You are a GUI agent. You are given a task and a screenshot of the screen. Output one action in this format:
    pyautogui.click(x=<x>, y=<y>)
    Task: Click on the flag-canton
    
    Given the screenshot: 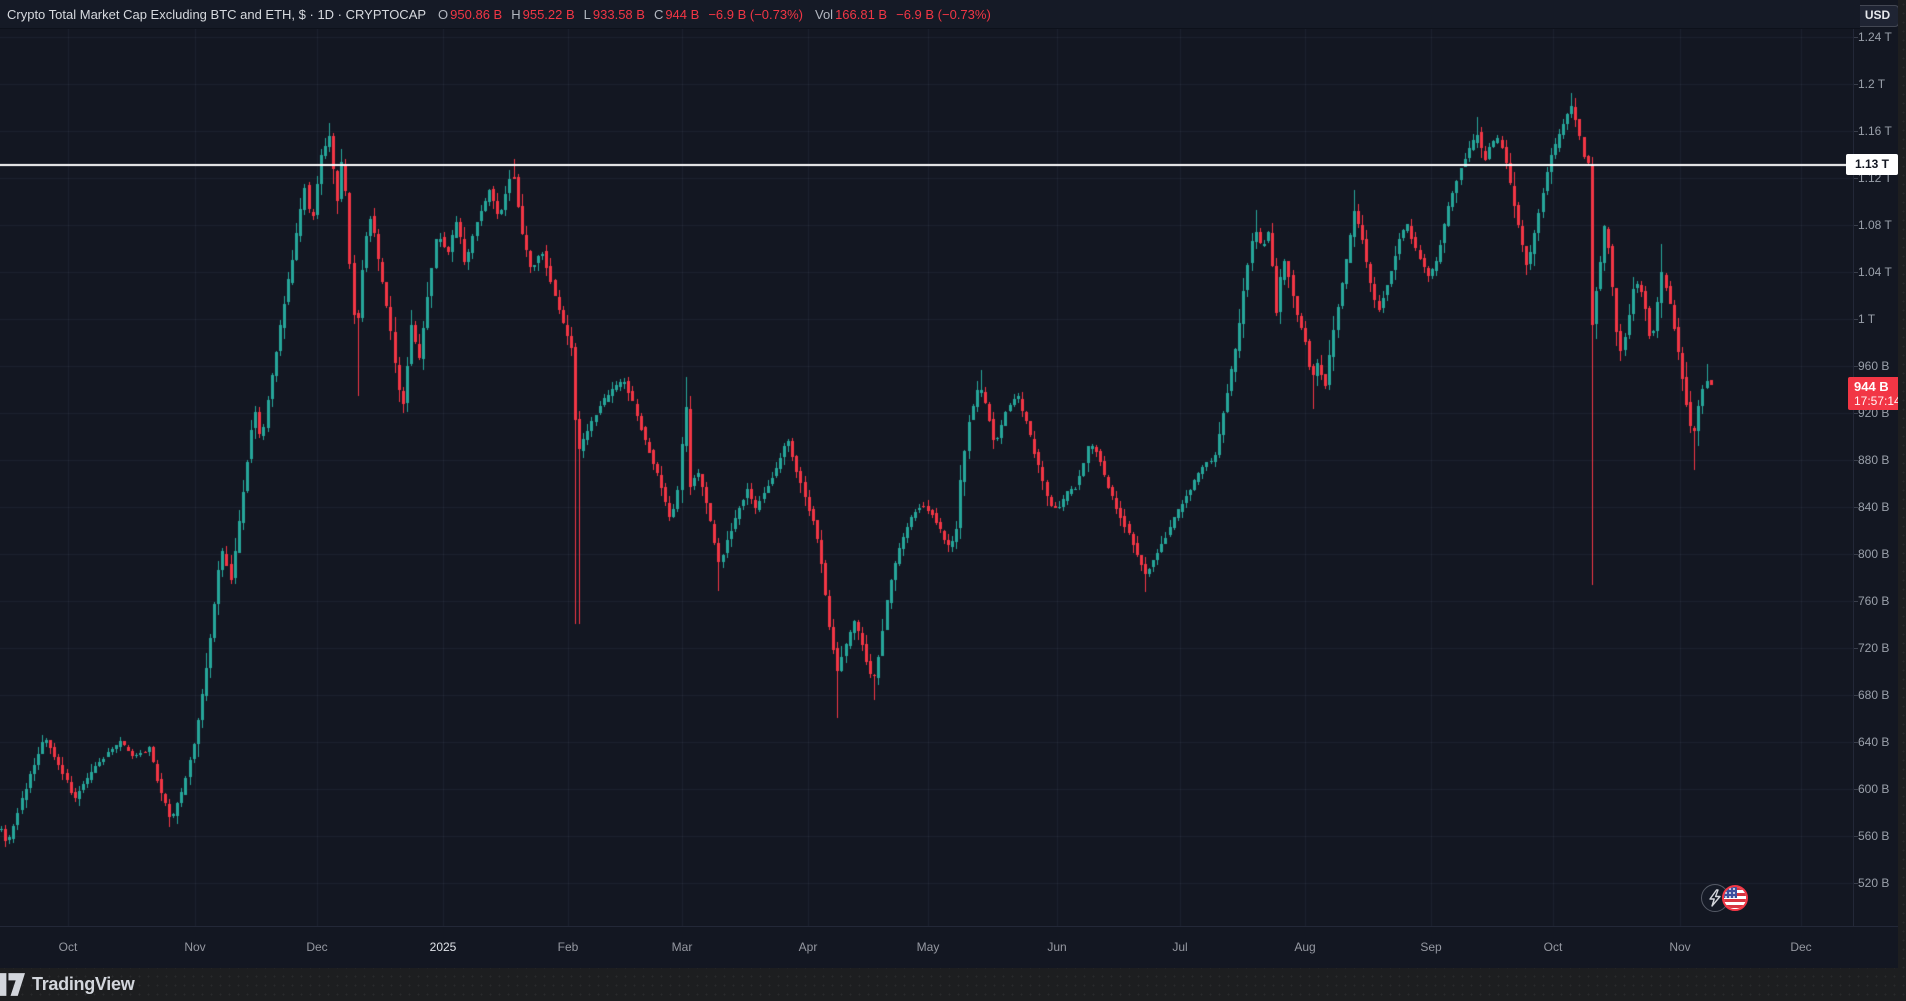 What is the action you would take?
    pyautogui.click(x=1731, y=893)
    